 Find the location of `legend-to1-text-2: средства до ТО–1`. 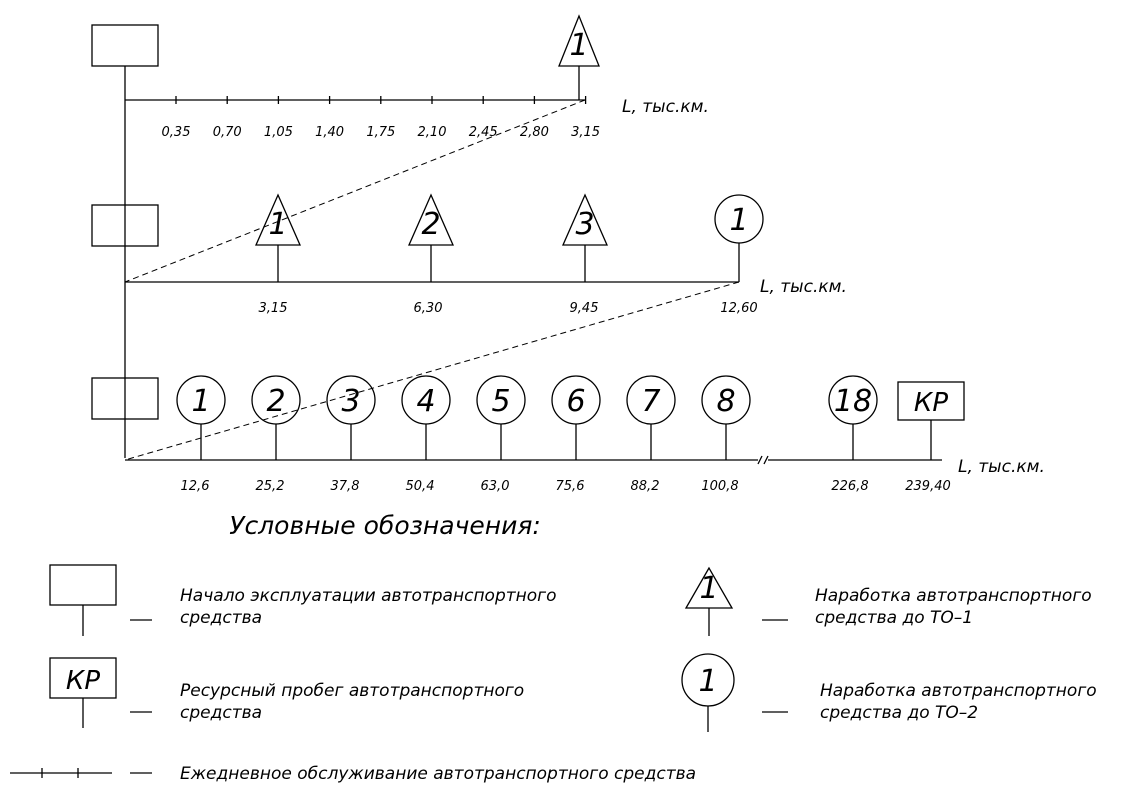

legend-to1-text-2: средства до ТО–1 is located at coordinates (894, 618).